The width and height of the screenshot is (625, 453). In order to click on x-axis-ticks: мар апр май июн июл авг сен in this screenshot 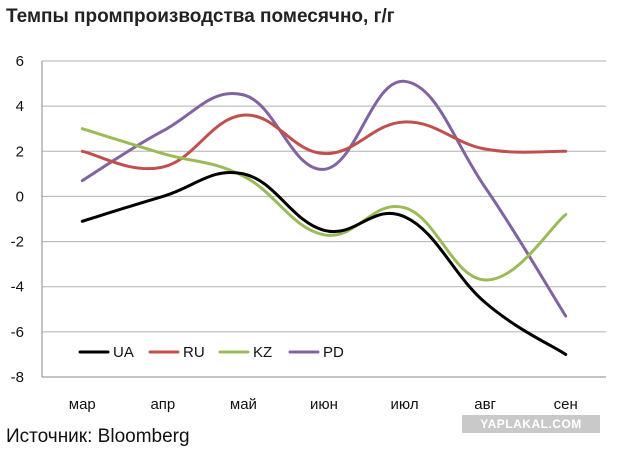, I will do `click(323, 404)`.